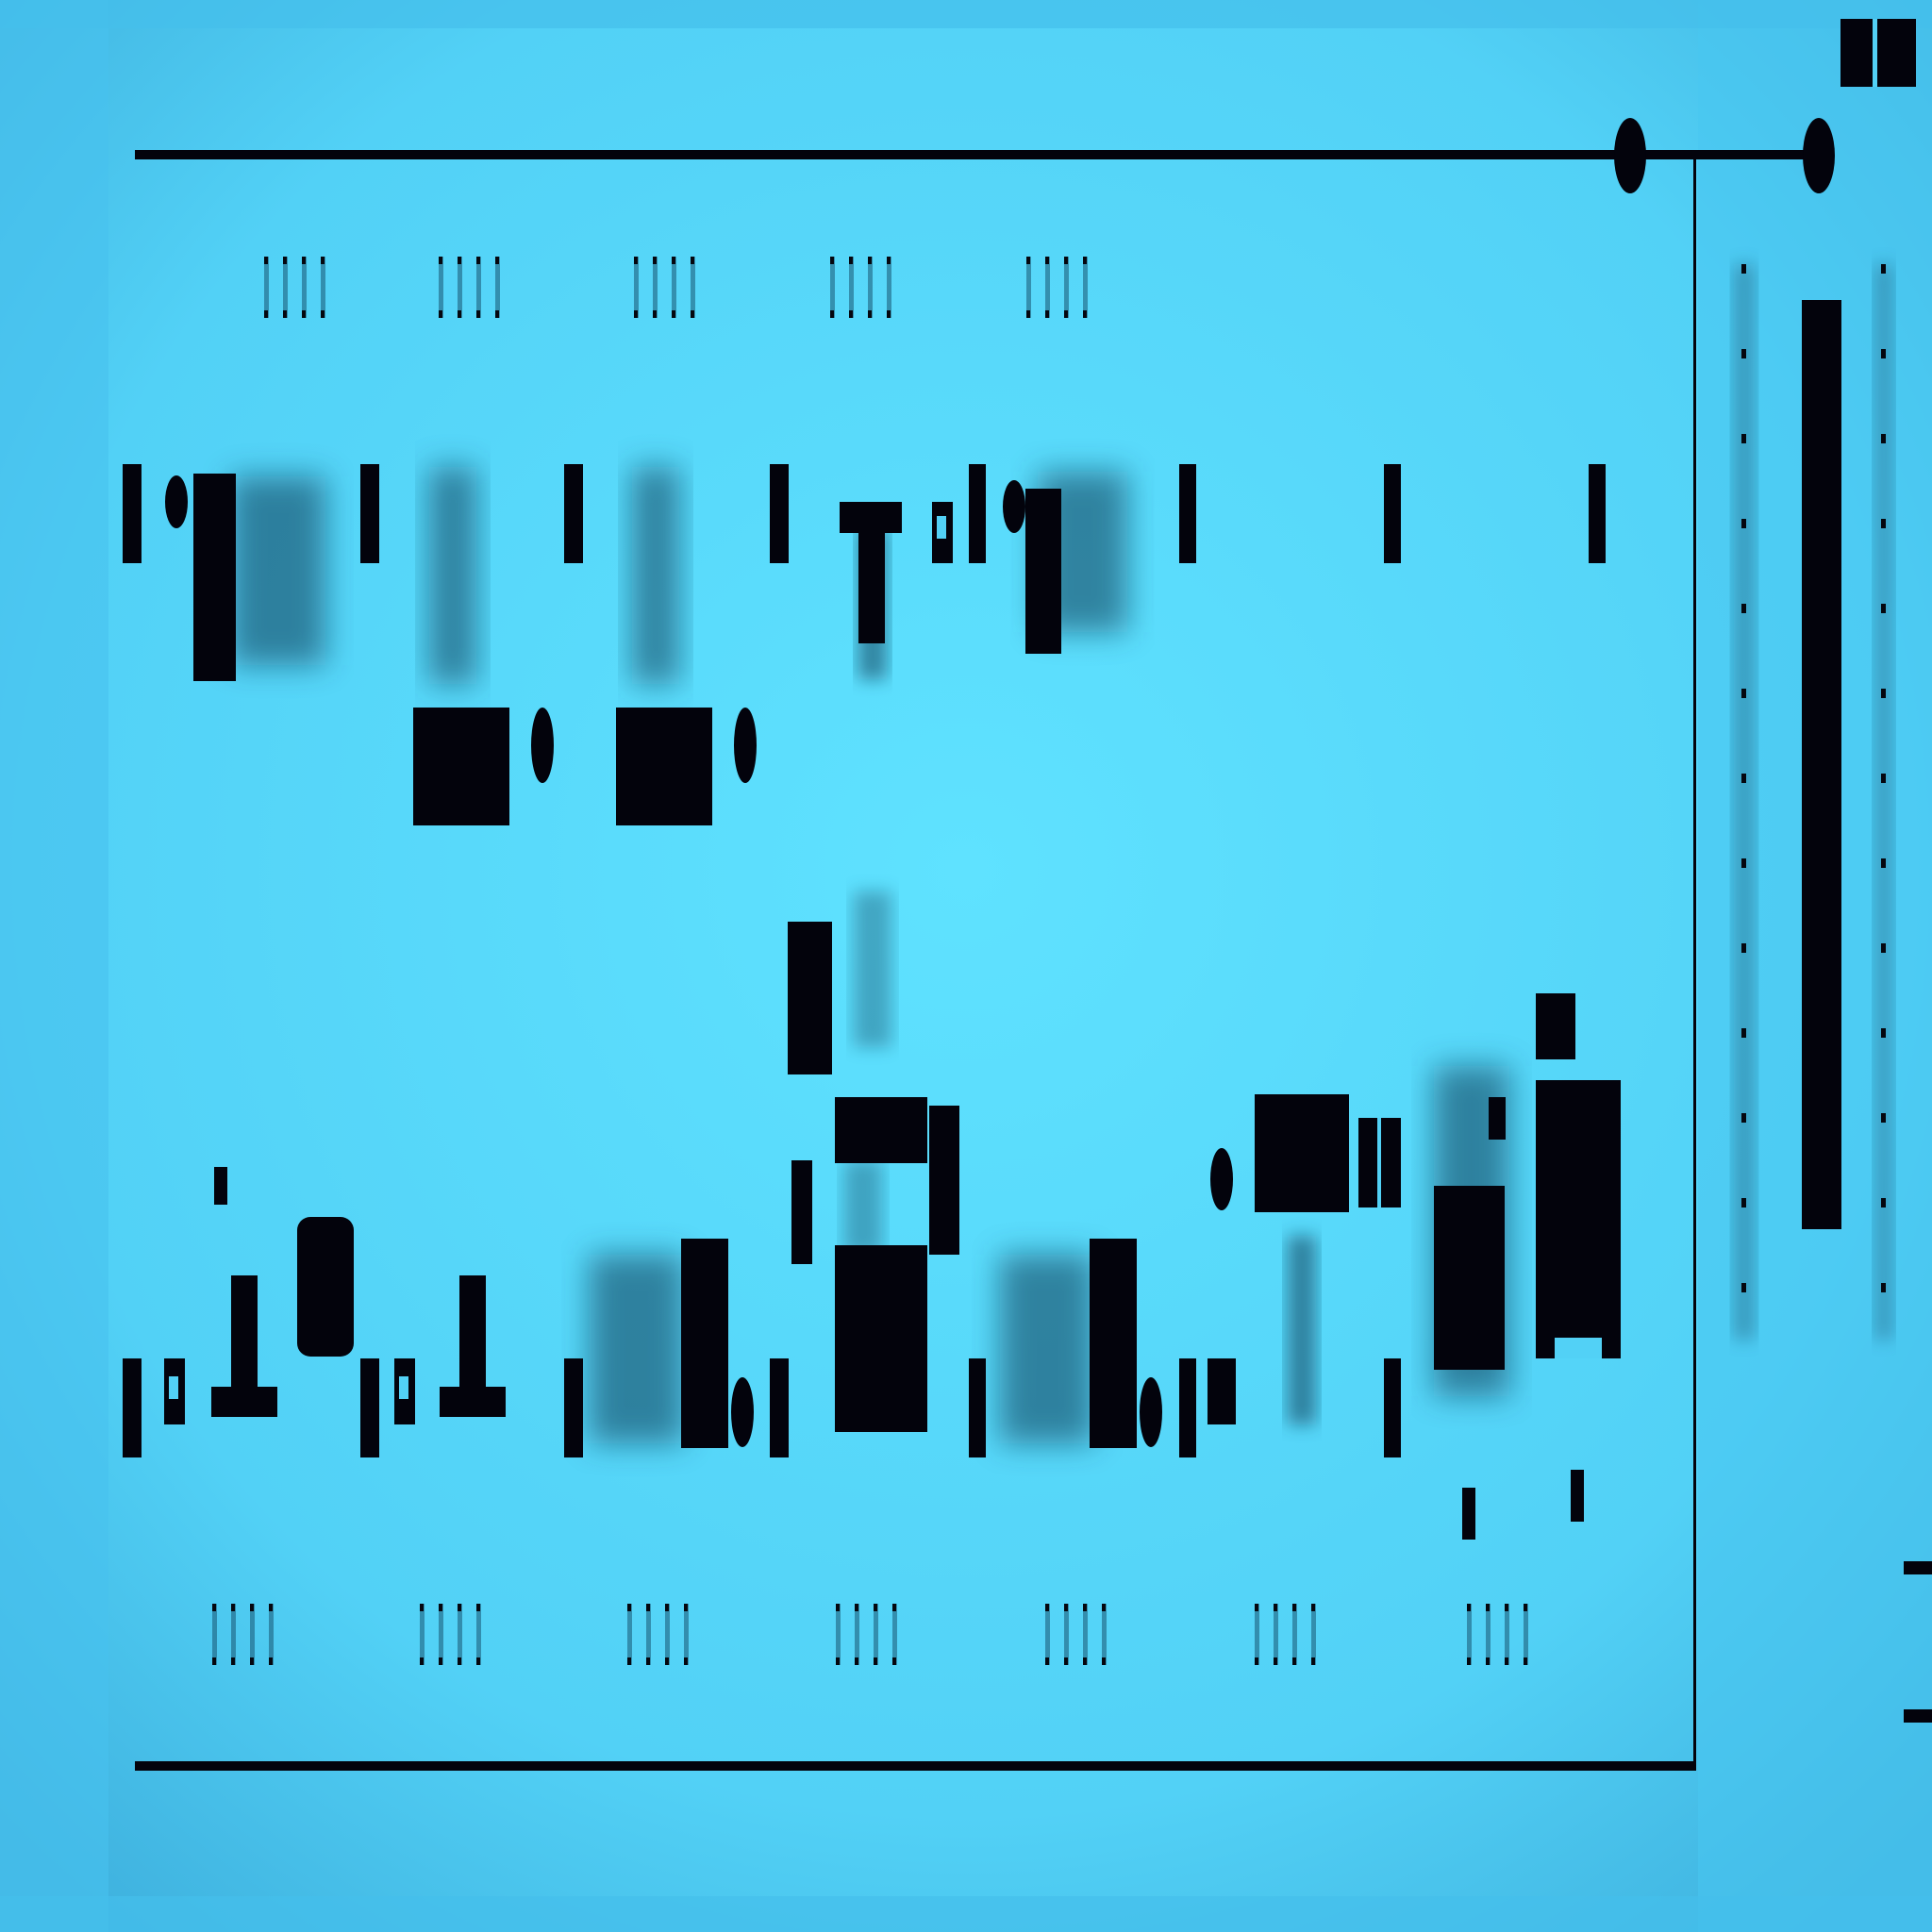  What do you see at coordinates (942, 528) in the screenshot?
I see `small-square-1-hole` at bounding box center [942, 528].